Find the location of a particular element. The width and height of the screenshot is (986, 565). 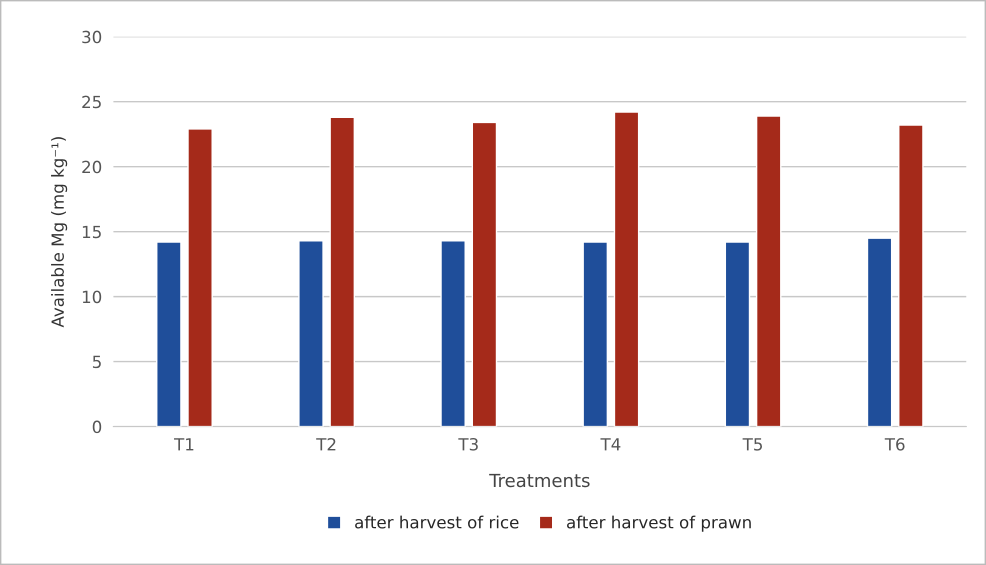

x-tick-label: T4 is located at coordinates (610, 444).